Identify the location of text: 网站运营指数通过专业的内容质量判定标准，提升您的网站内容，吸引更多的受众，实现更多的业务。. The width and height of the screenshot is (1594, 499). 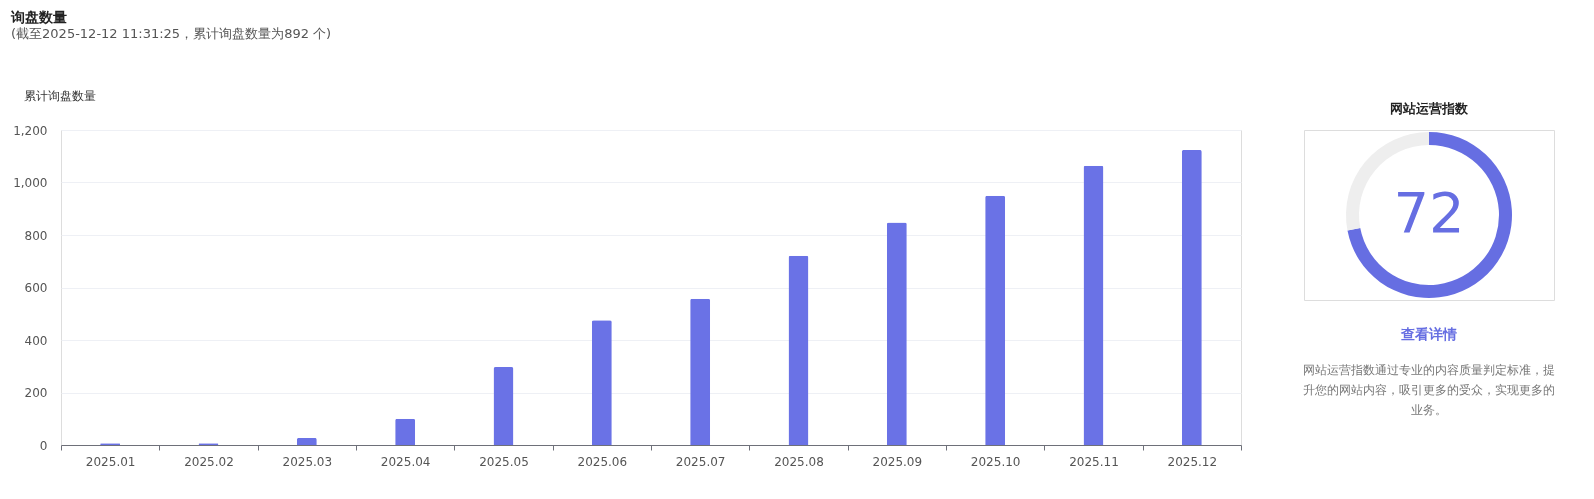
(1429, 390).